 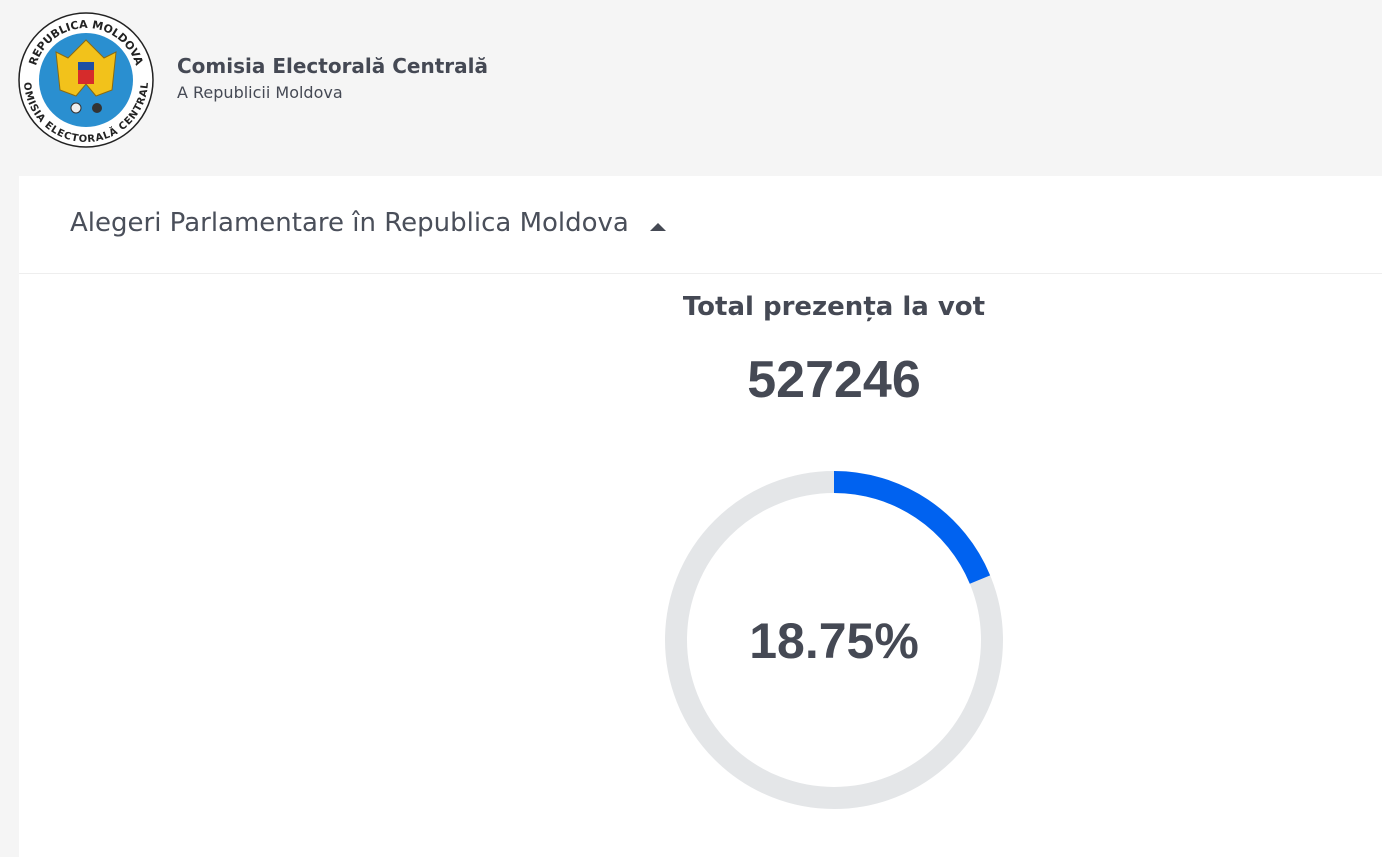 I want to click on site-title: Comisia Electorală Centrală, so click(x=332, y=66).